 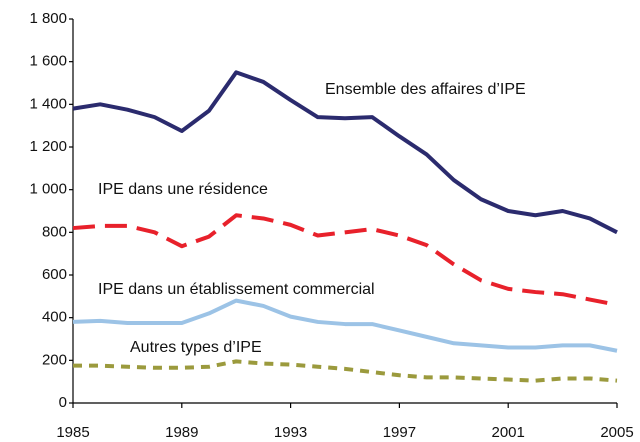 What do you see at coordinates (72, 432) in the screenshot?
I see `x-tick-label: 1985` at bounding box center [72, 432].